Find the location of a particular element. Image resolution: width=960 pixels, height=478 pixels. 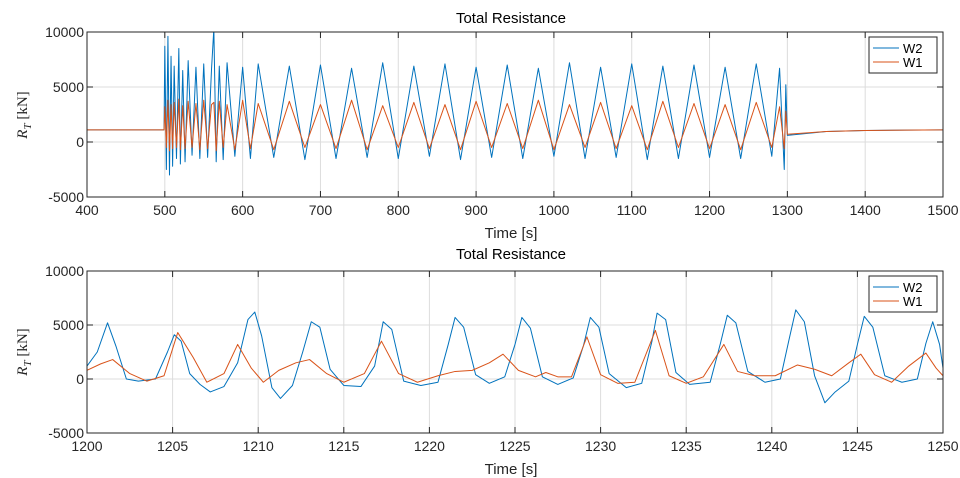

x-tick-label: 1215 is located at coordinates (343, 446).